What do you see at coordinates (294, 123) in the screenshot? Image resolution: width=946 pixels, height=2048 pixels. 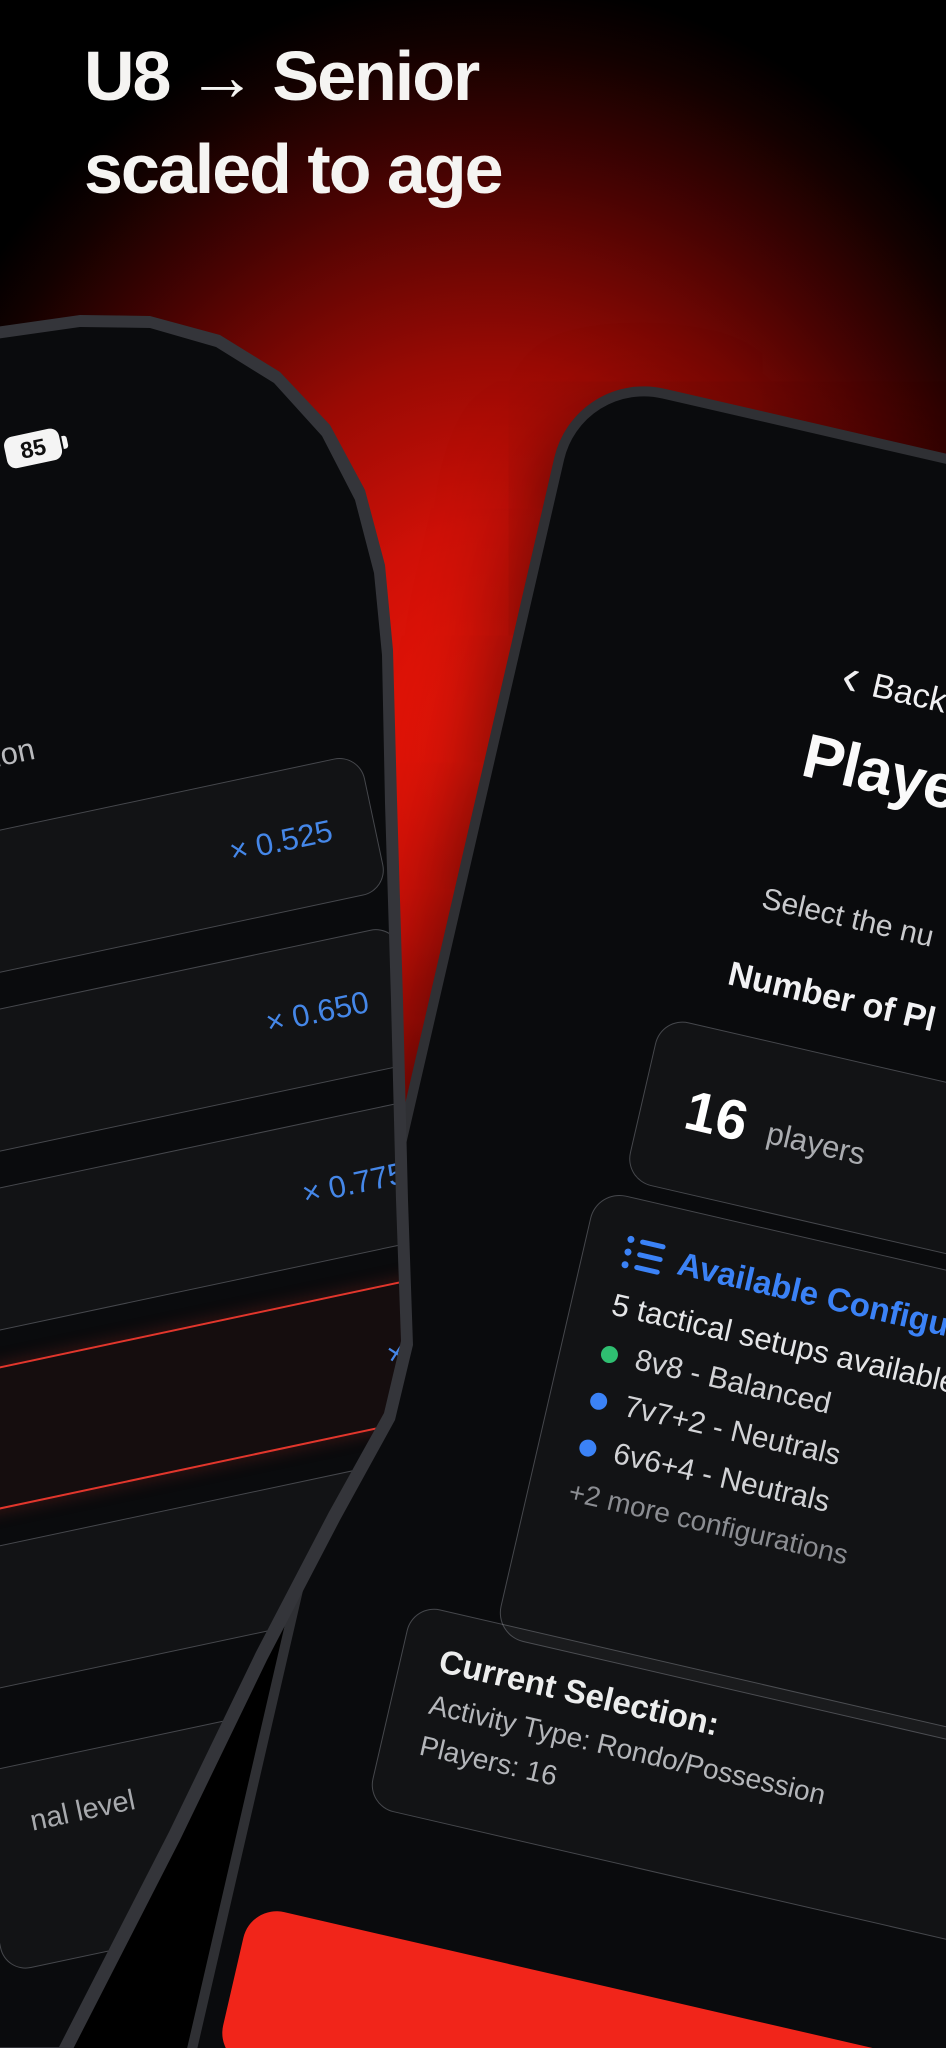 I see `page-title: U8 → Senior scaled to age` at bounding box center [294, 123].